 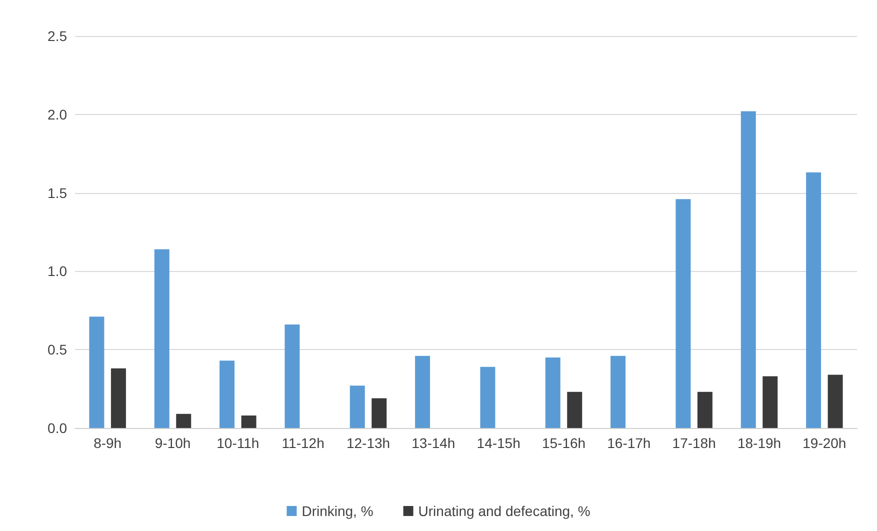 What do you see at coordinates (629, 443) in the screenshot?
I see `x-tick-label: 16-17h` at bounding box center [629, 443].